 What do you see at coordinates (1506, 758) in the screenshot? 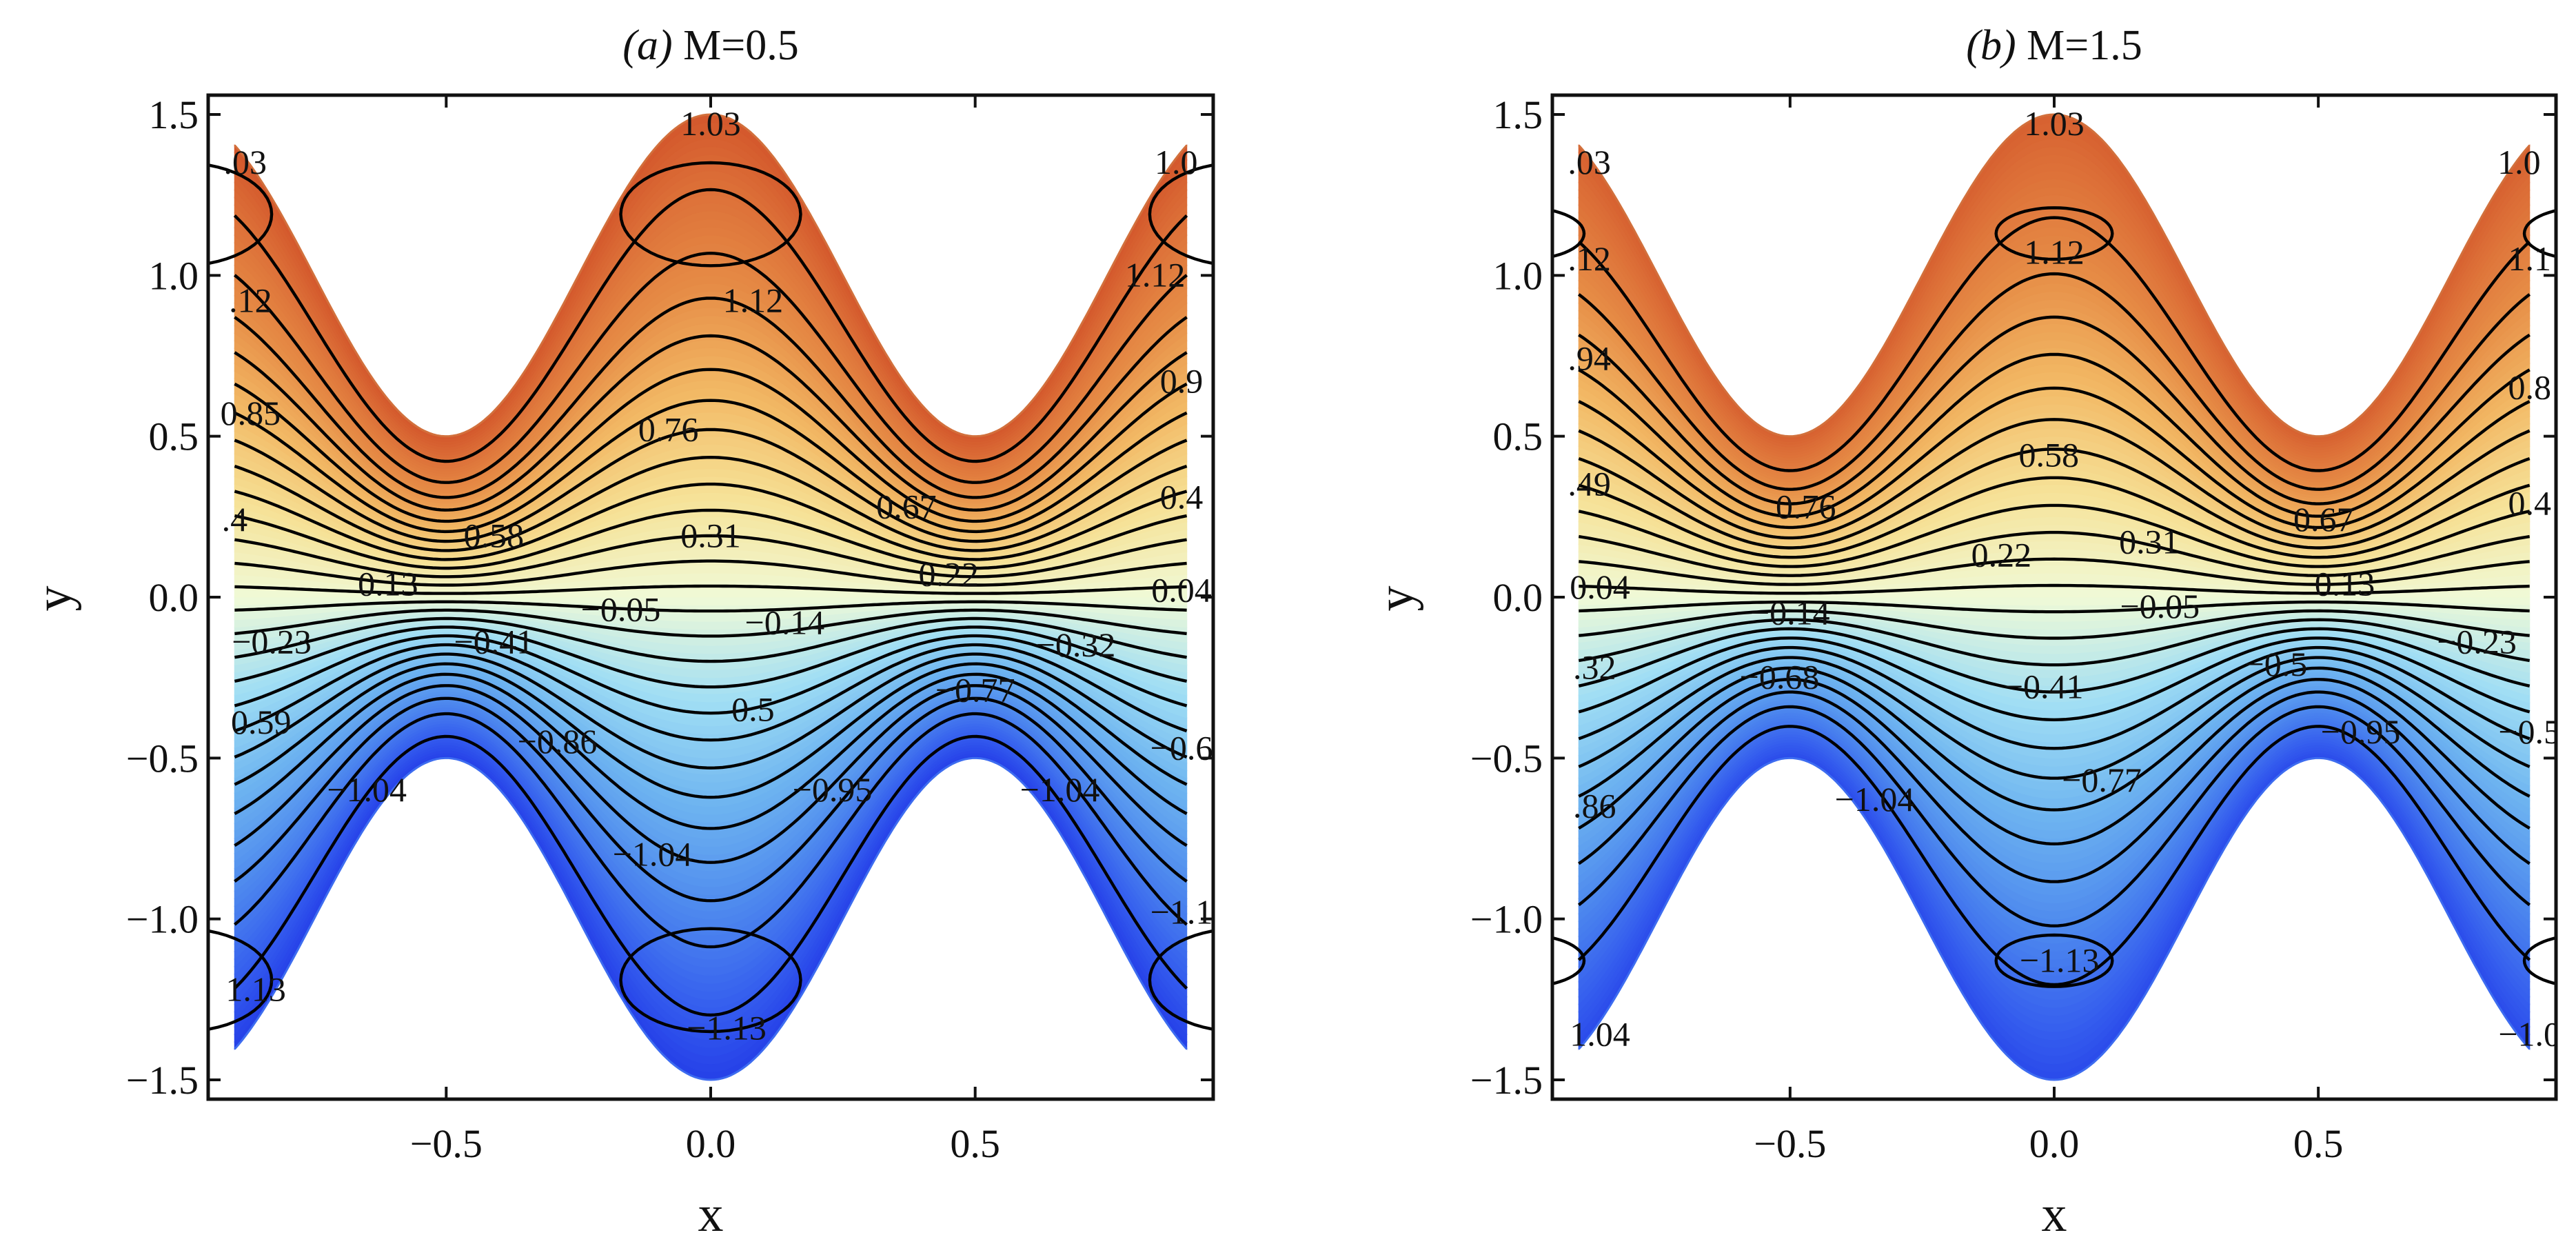
I see `ytick-label-b-4: −0.5` at bounding box center [1506, 758].